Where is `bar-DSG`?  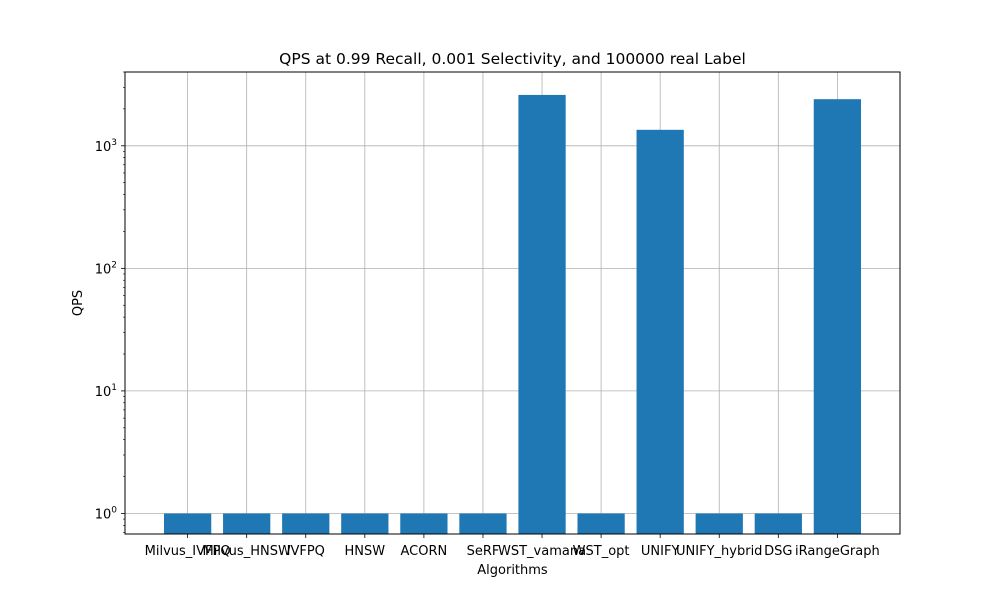 bar-DSG is located at coordinates (778, 523).